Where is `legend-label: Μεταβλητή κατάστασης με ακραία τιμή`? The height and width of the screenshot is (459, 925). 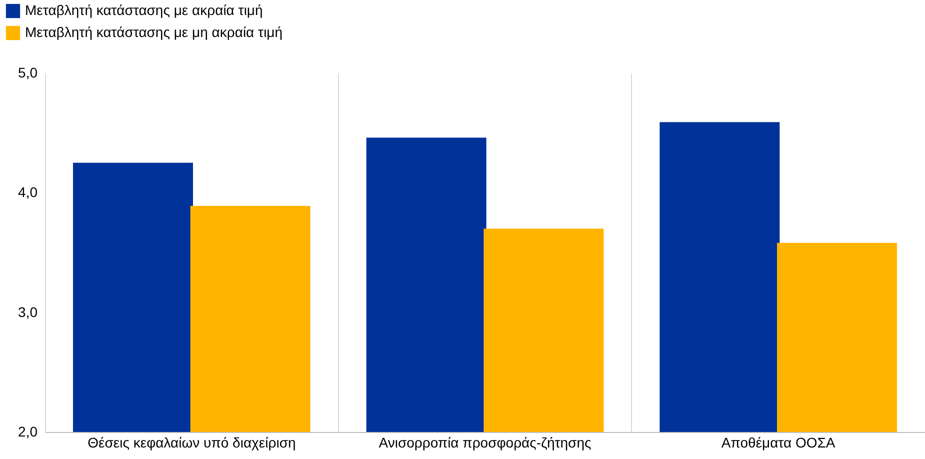
legend-label: Μεταβλητή κατάστασης με ακραία τιμή is located at coordinates (144, 10).